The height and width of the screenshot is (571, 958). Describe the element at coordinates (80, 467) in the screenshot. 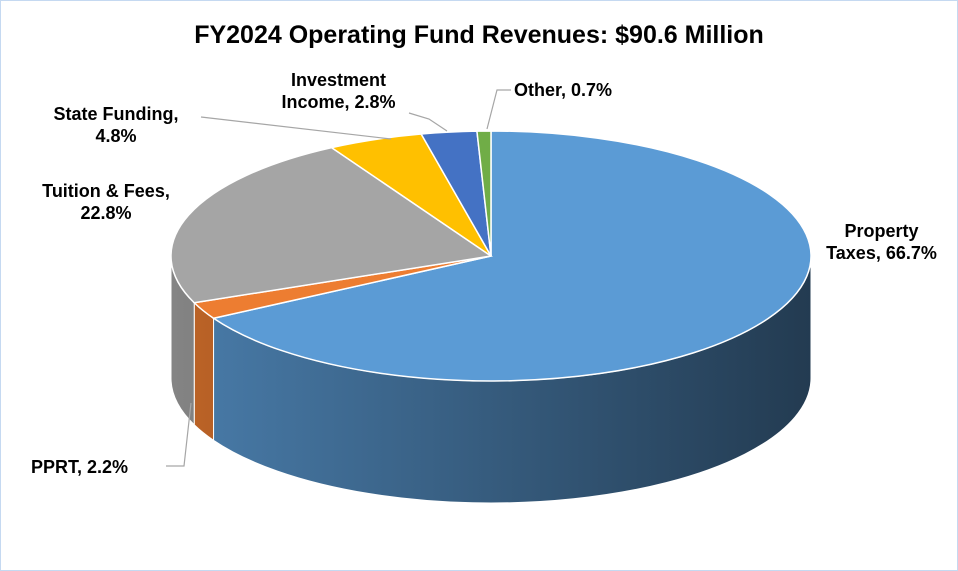

I see `data-label: PPRT, 2.2%` at that location.